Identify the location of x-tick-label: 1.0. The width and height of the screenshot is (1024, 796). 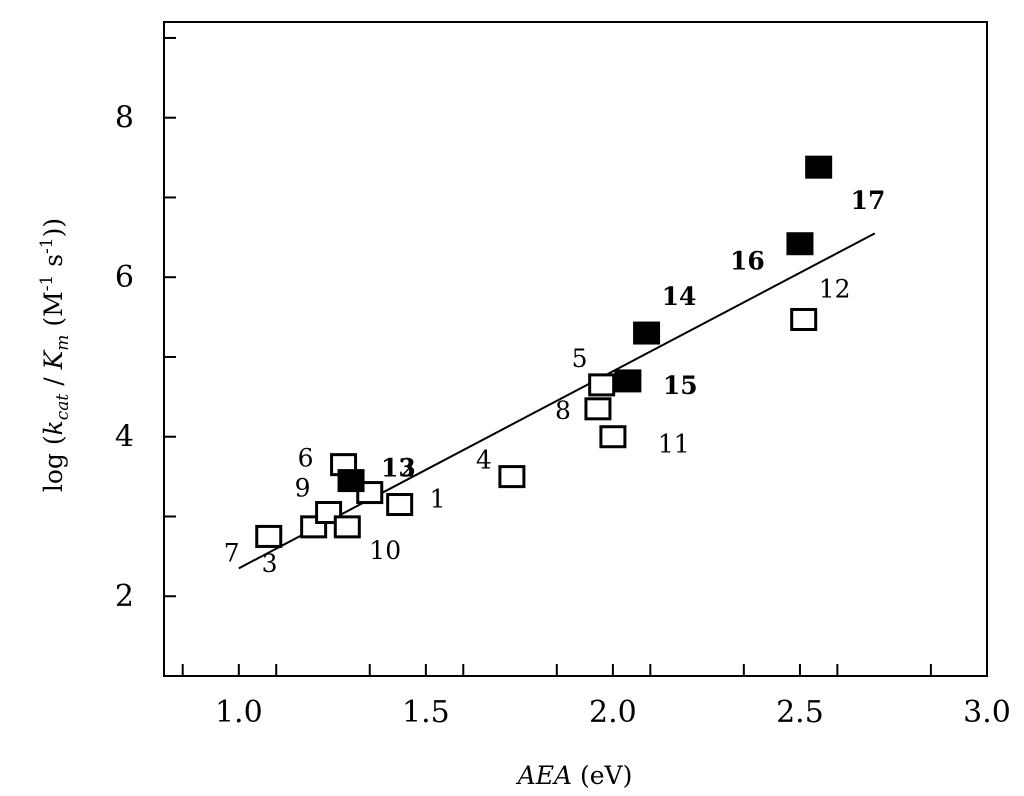
(239, 712).